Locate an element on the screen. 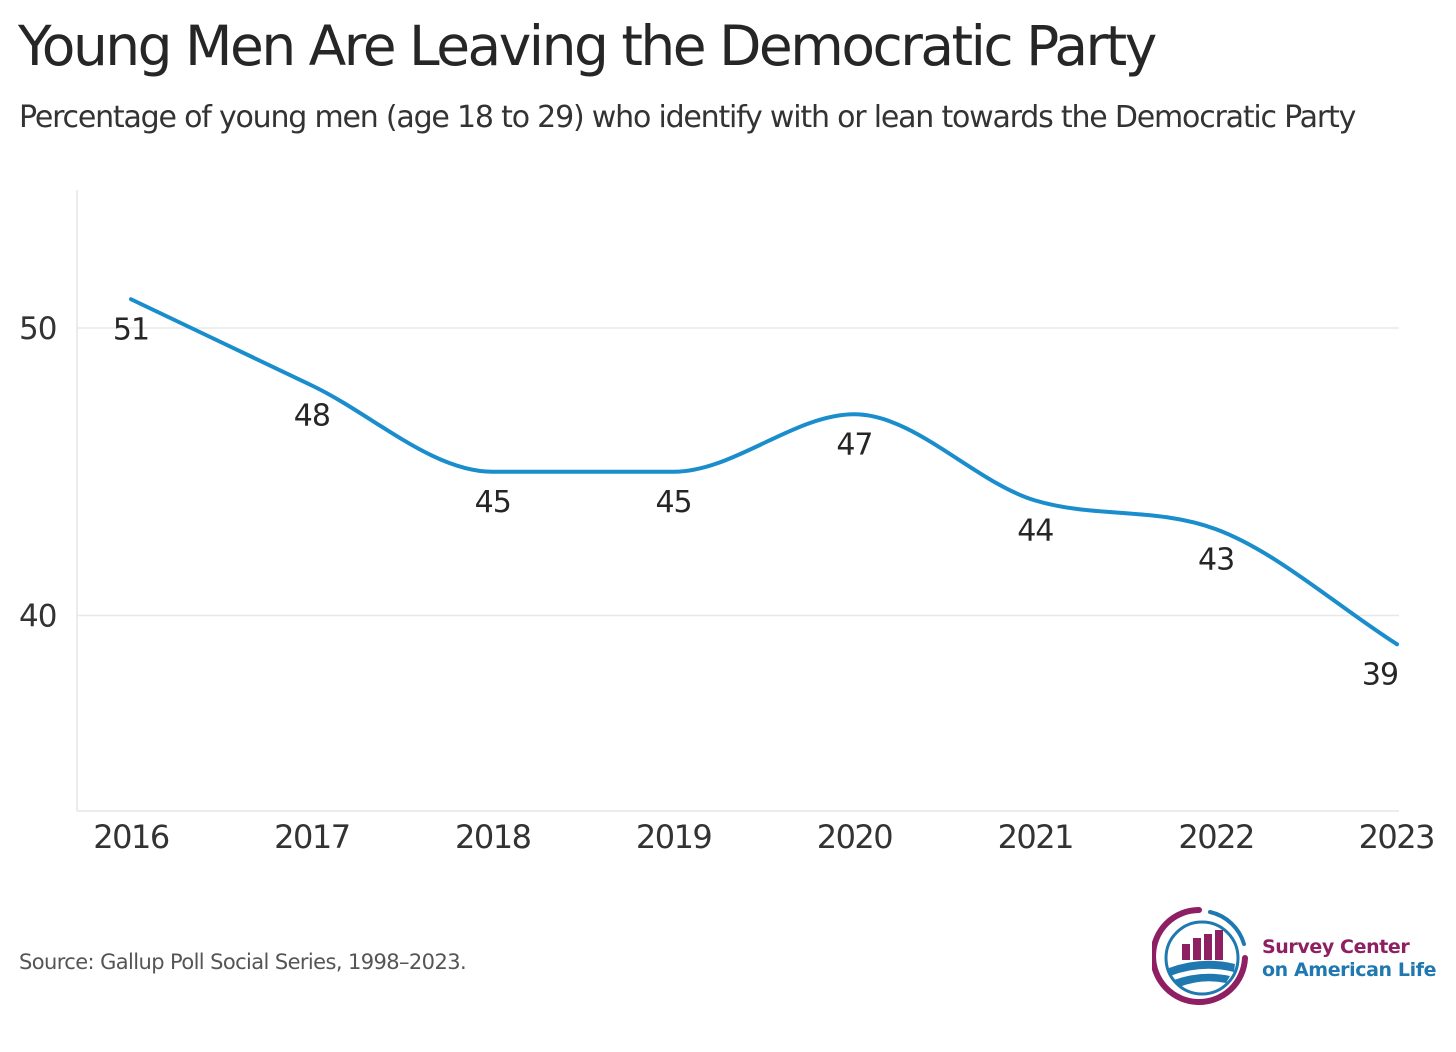 The height and width of the screenshot is (1052, 1456). data-label: 43 is located at coordinates (1216, 559).